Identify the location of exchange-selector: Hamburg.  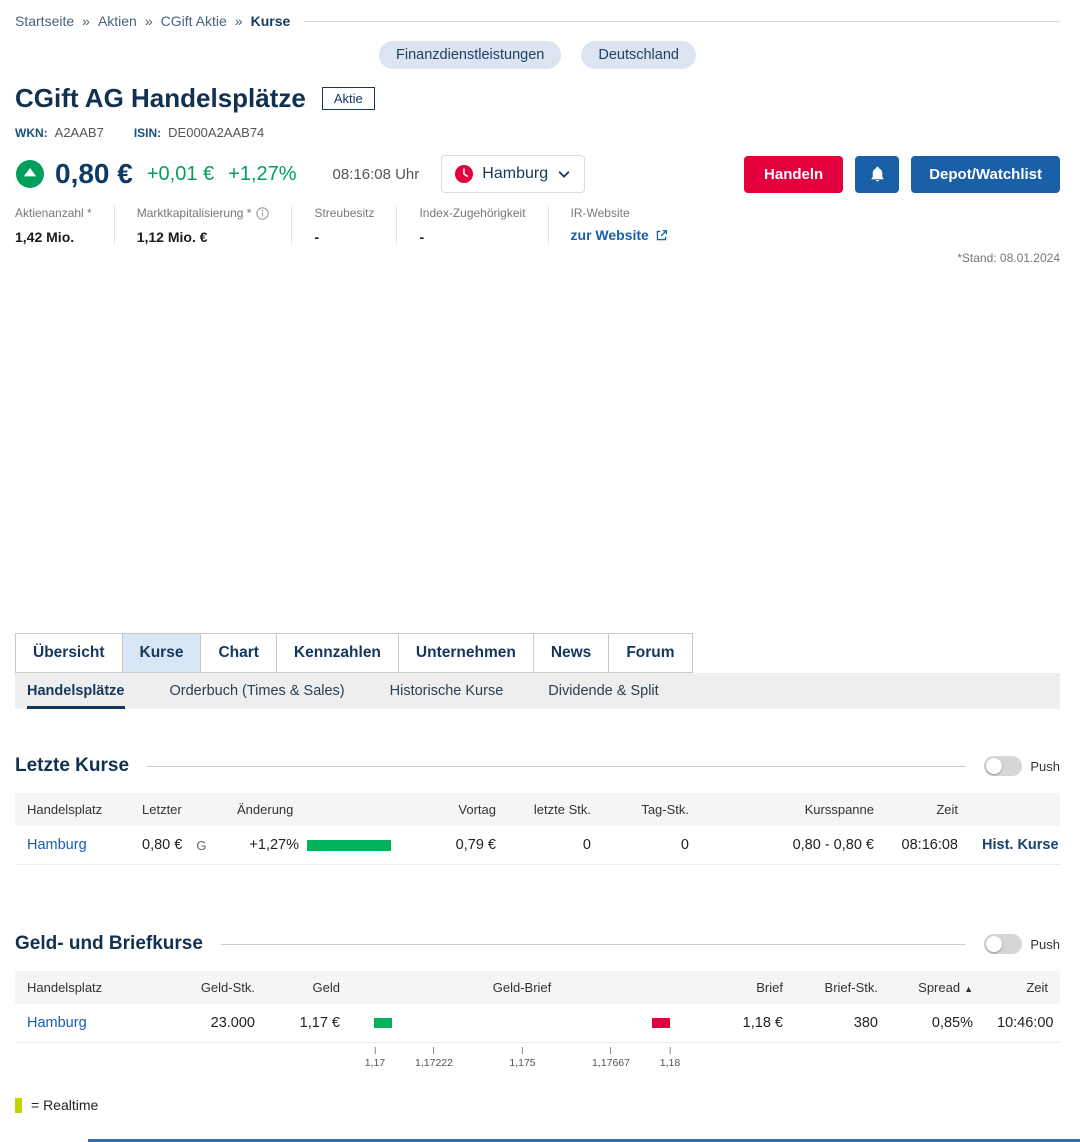
(513, 174).